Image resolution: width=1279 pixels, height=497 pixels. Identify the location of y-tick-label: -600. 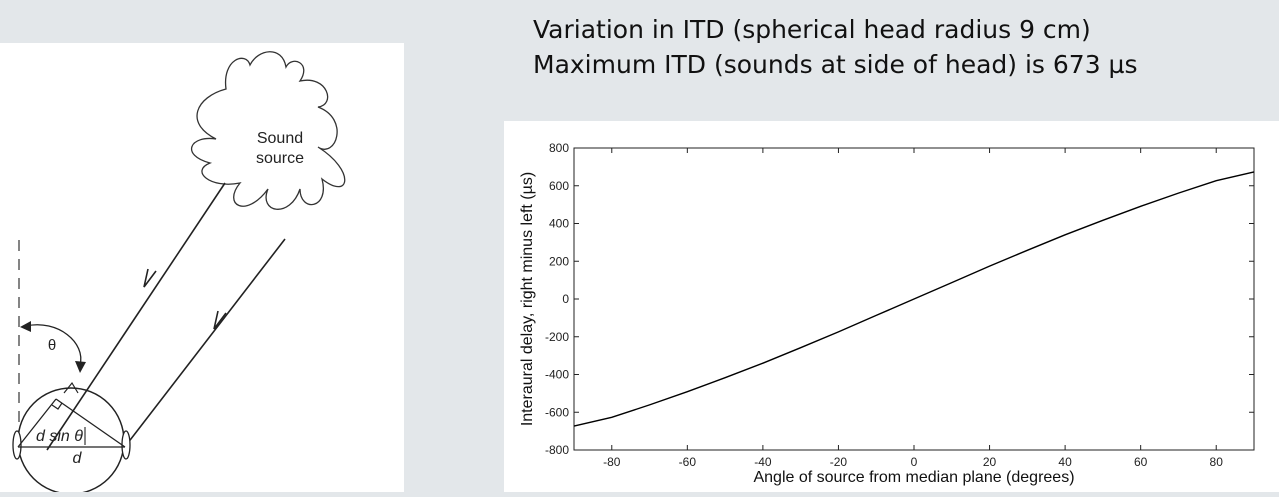
(557, 412).